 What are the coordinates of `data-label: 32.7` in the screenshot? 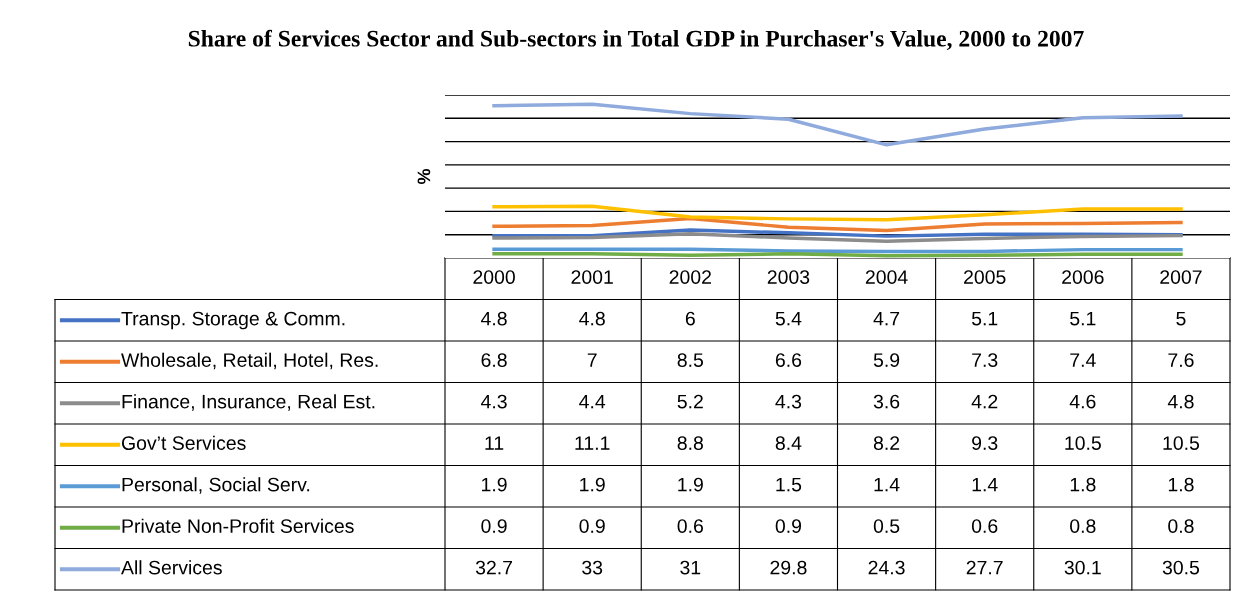 It's located at (494, 567).